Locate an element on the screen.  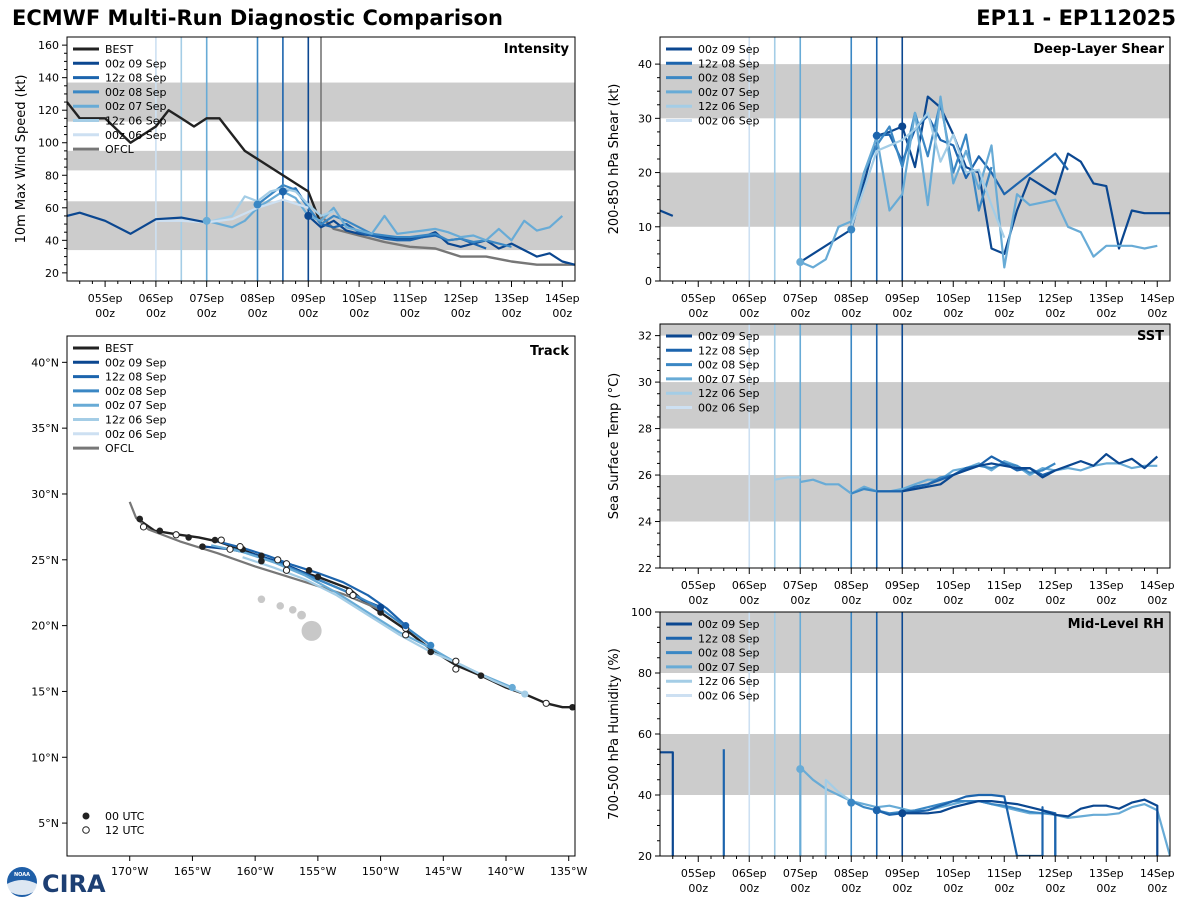
intensity-init-marker is located at coordinates (257, 204).